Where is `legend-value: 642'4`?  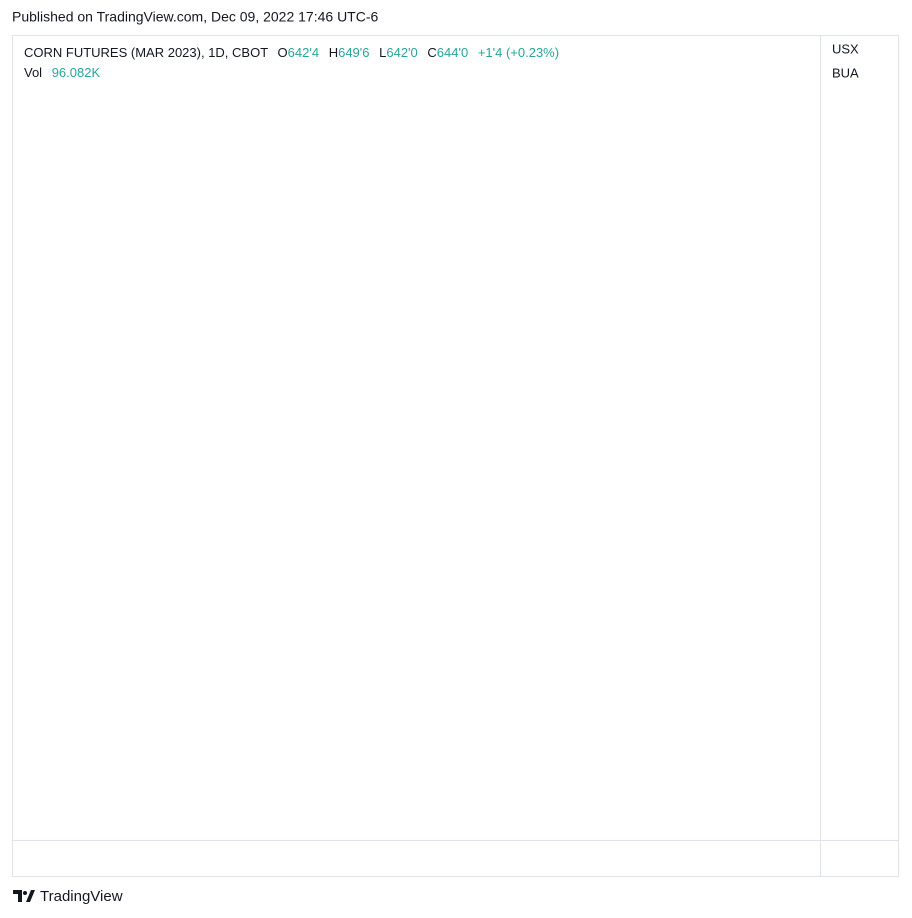 legend-value: 642'4 is located at coordinates (303, 52).